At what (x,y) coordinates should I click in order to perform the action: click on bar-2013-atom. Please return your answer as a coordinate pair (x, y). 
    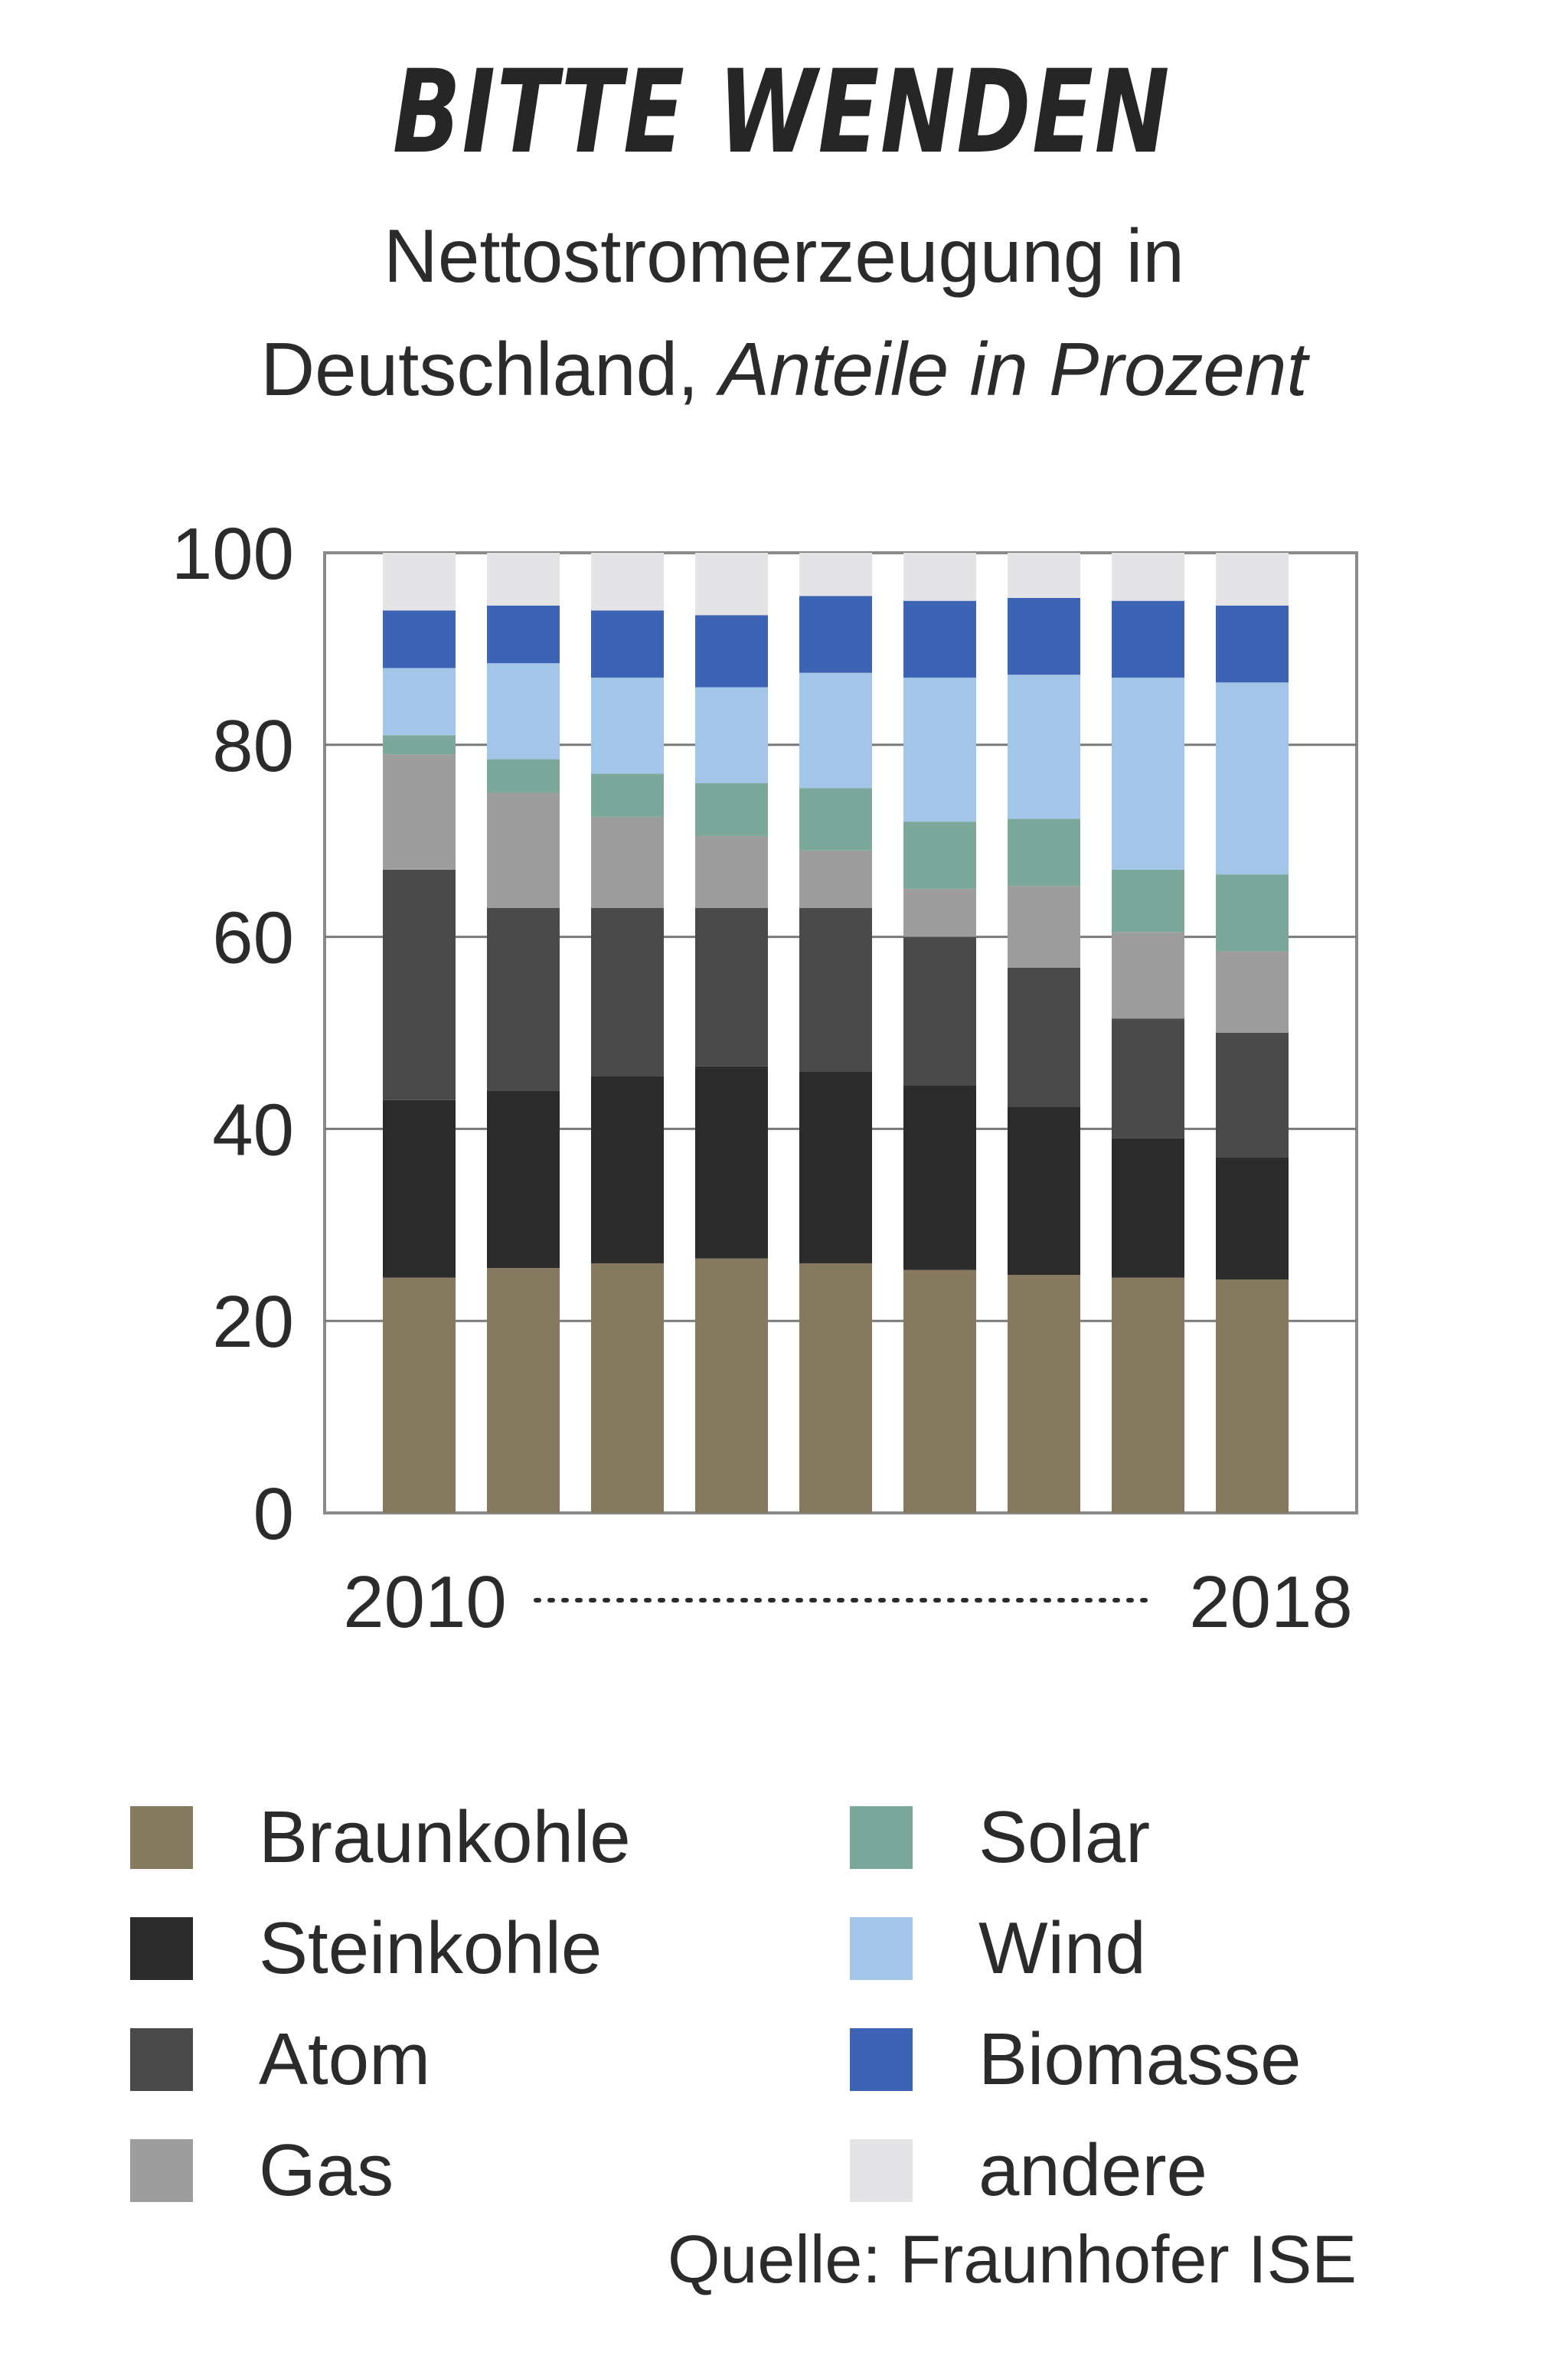
    Looking at the image, I should click on (731, 987).